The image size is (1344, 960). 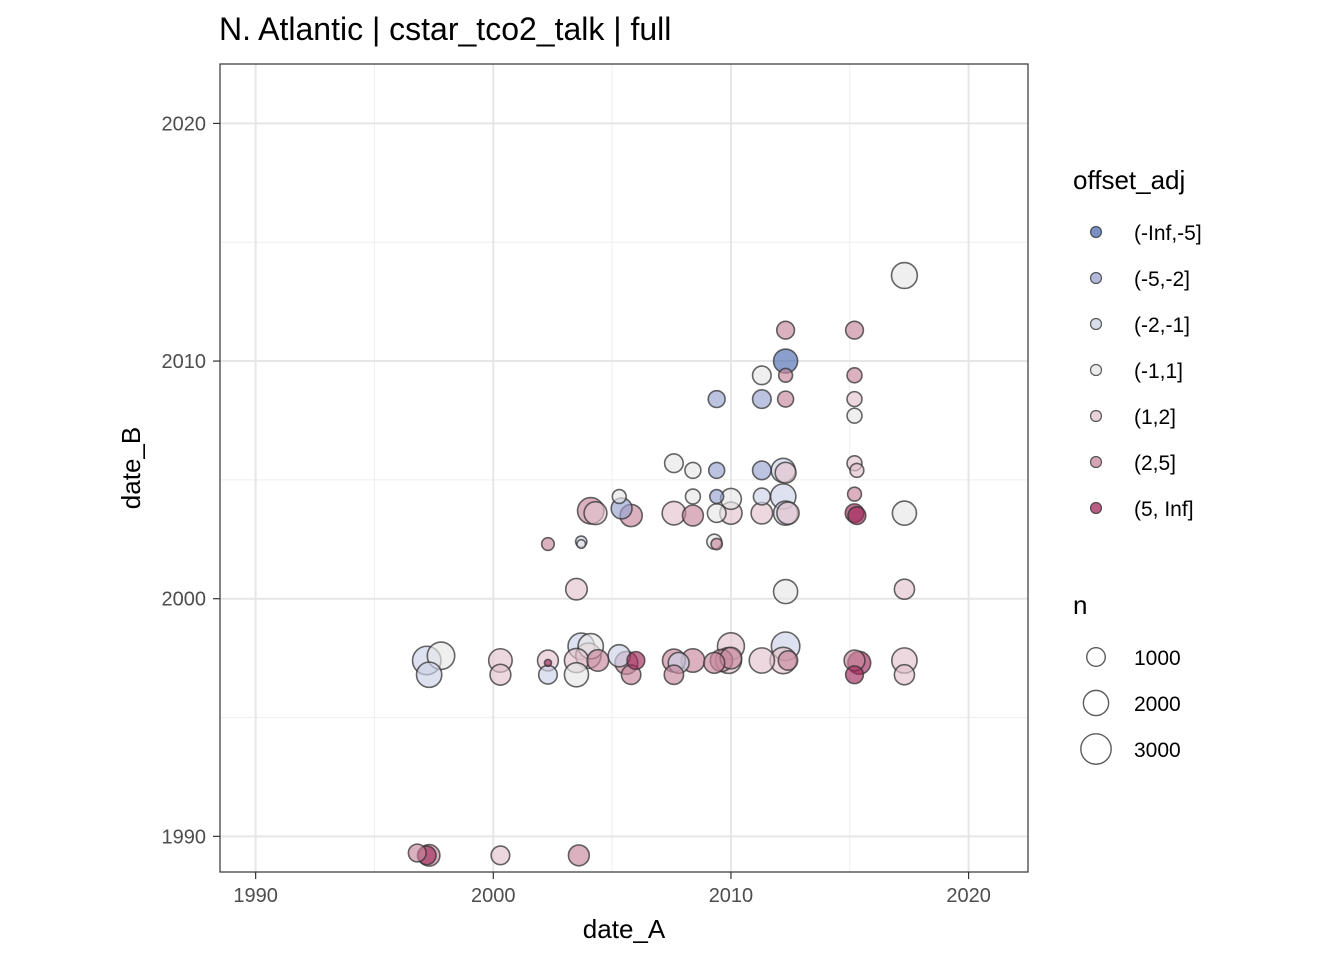 I want to click on legend-color-label: (-1,1], so click(x=1158, y=371).